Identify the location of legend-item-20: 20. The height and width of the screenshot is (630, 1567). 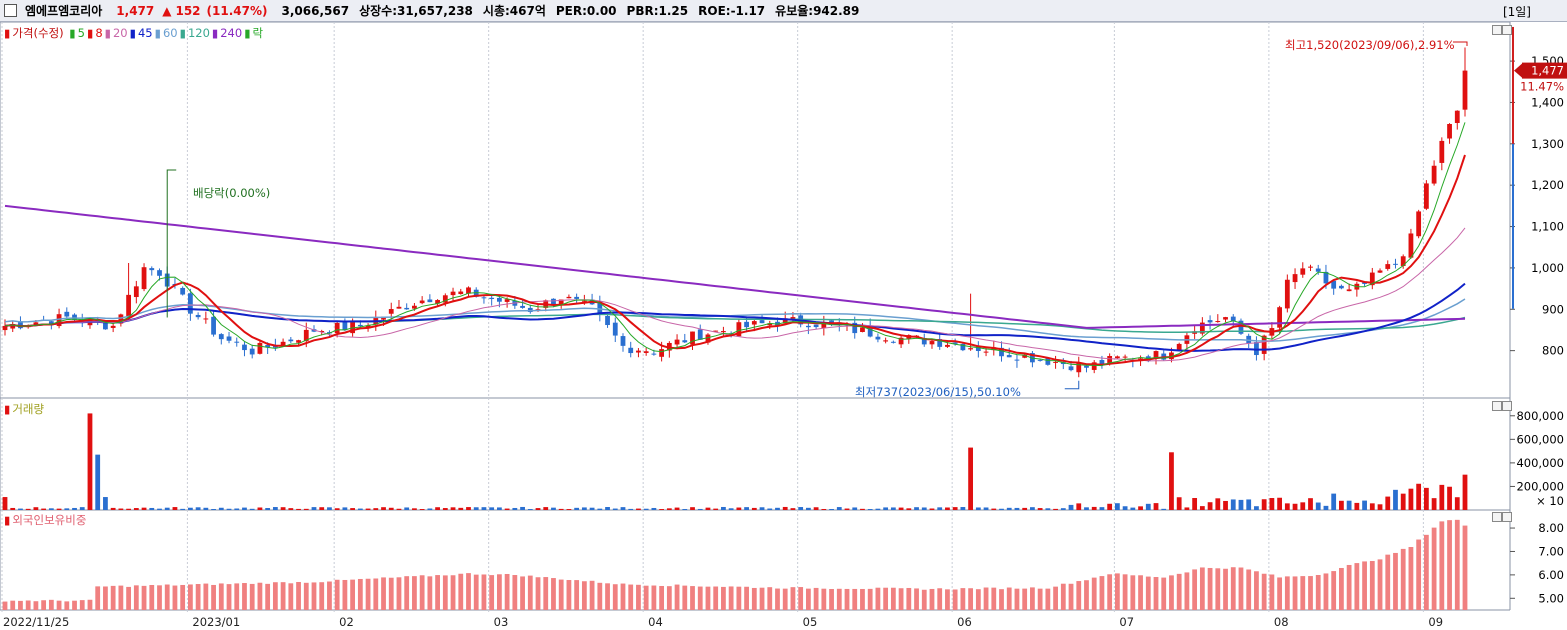
(120, 33).